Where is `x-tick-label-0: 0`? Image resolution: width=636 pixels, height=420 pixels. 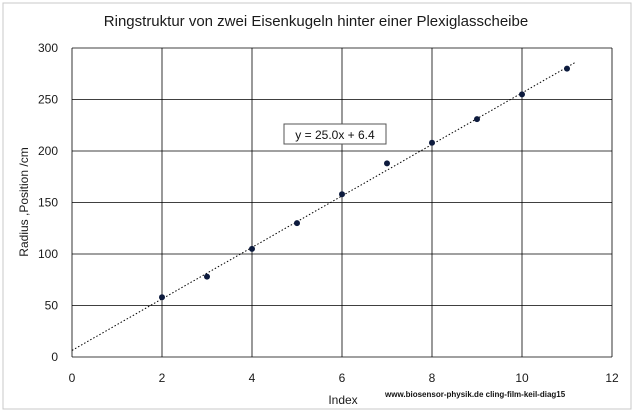 x-tick-label-0: 0 is located at coordinates (72, 378).